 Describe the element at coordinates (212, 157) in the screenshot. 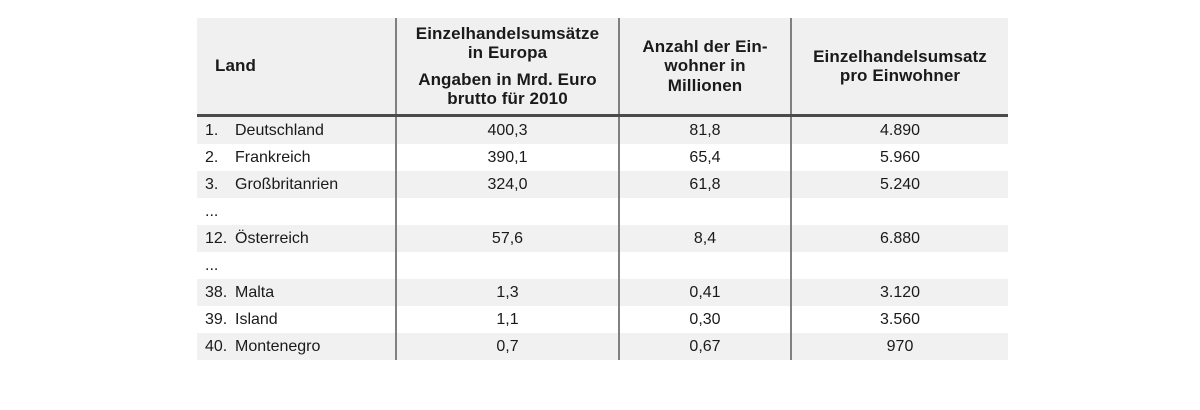

I see `rank-number: 2.` at that location.